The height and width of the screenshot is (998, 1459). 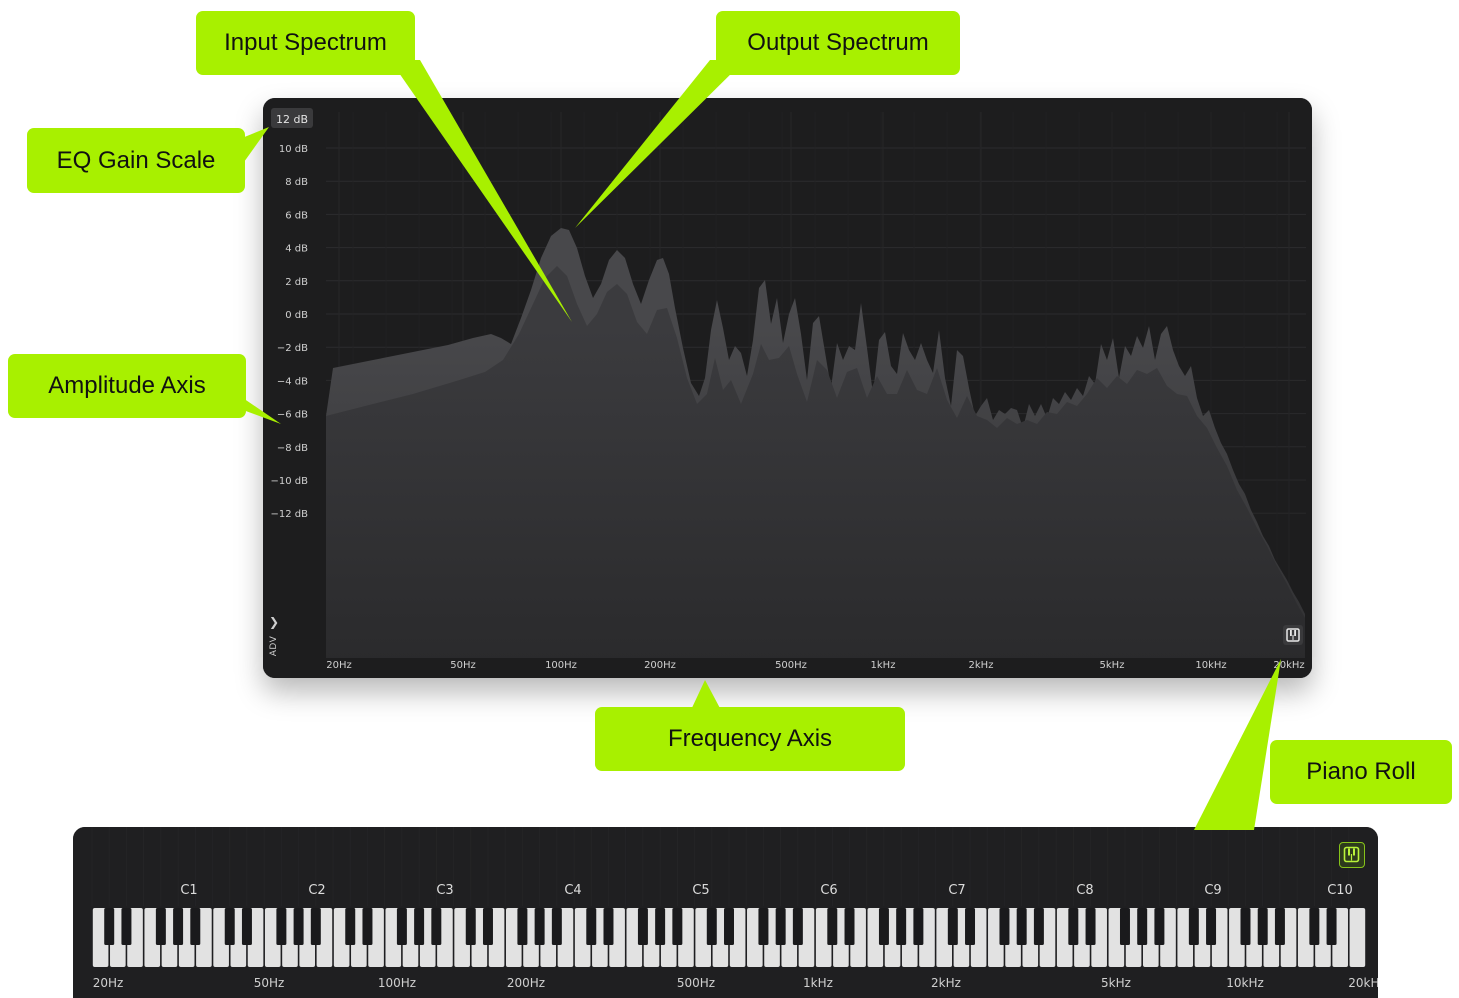 I want to click on octave-label: C8, so click(x=1084, y=890).